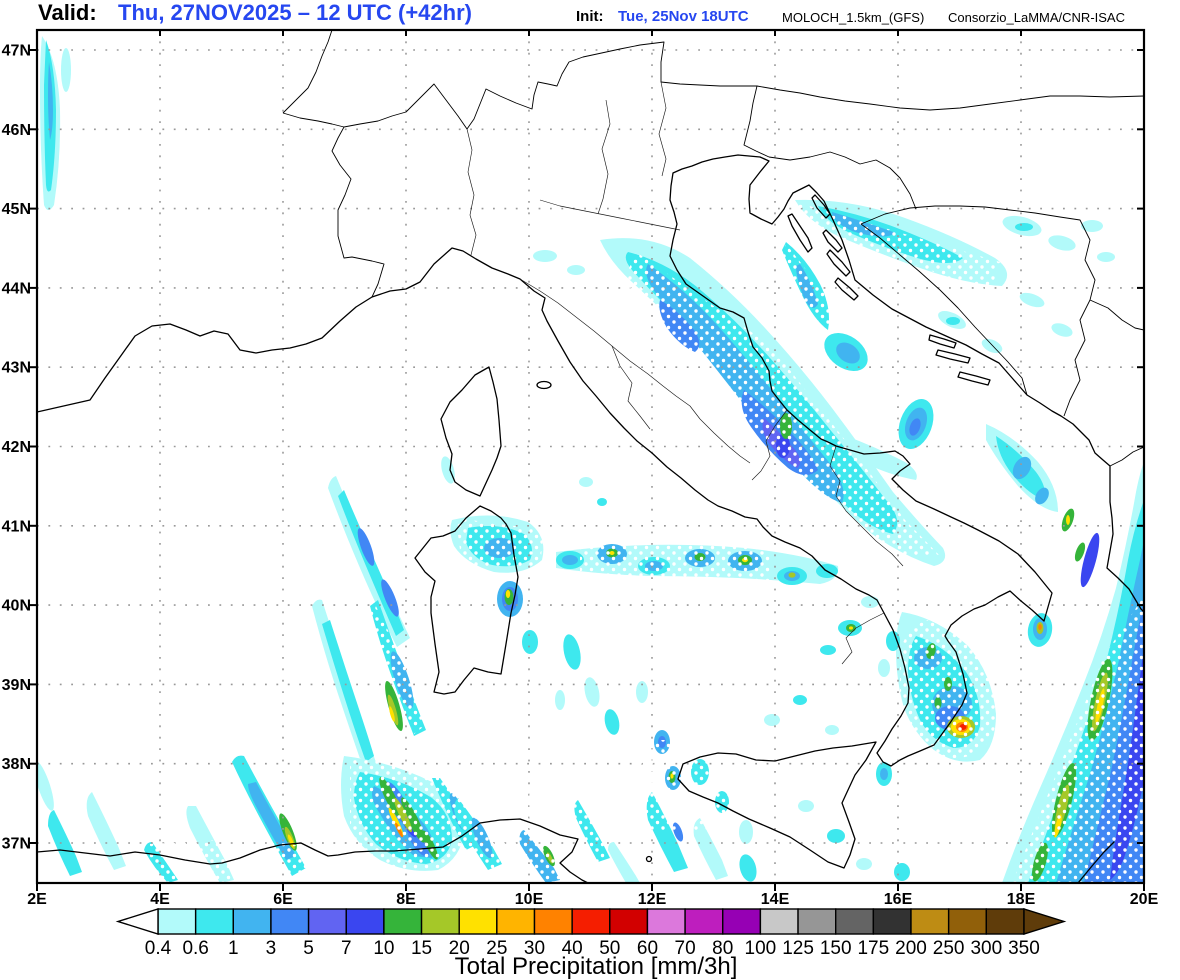 Image resolution: width=1180 pixels, height=980 pixels. What do you see at coordinates (421, 948) in the screenshot?
I see `colorbar-value: 15` at bounding box center [421, 948].